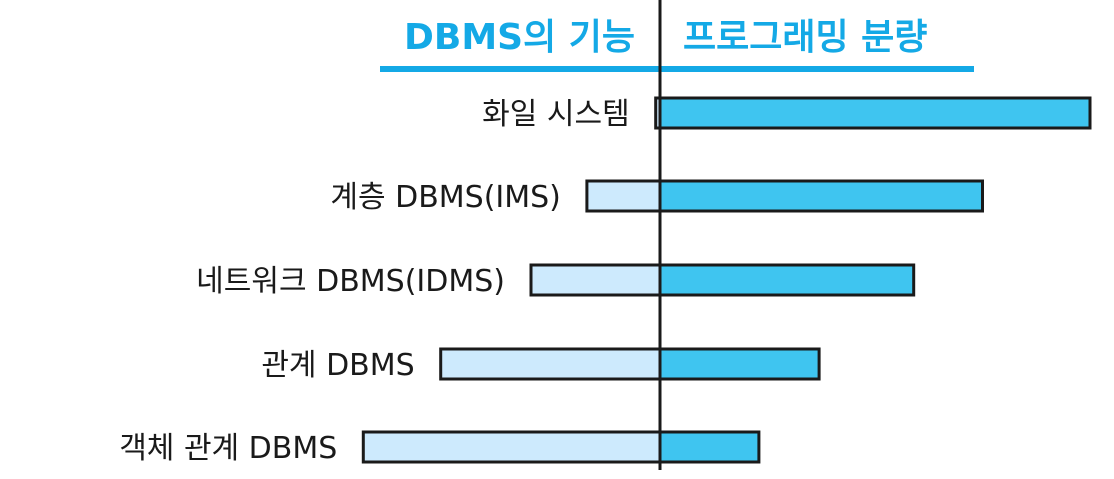 The height and width of the screenshot is (479, 1114). What do you see at coordinates (556, 114) in the screenshot?
I see `category-label: 화일 시스템` at bounding box center [556, 114].